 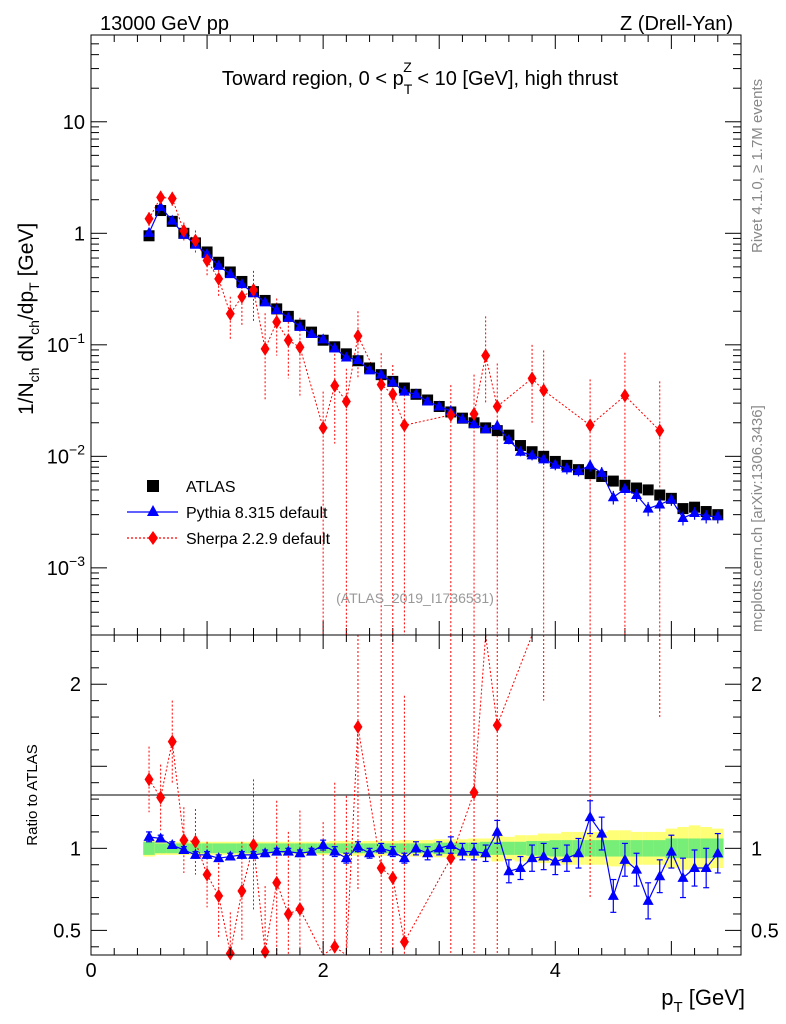 What do you see at coordinates (415, 598) in the screenshot?
I see `watermark: (ATLAS_2019_I1736531)` at bounding box center [415, 598].